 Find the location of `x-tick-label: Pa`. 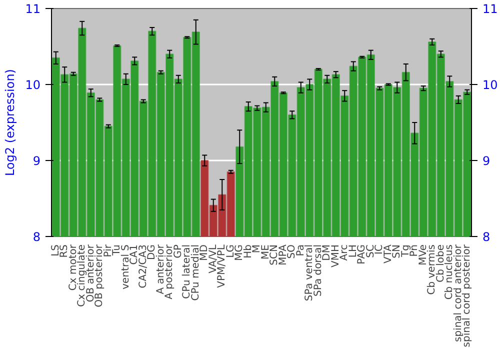

x-tick-label: Pa is located at coordinates (300, 250).